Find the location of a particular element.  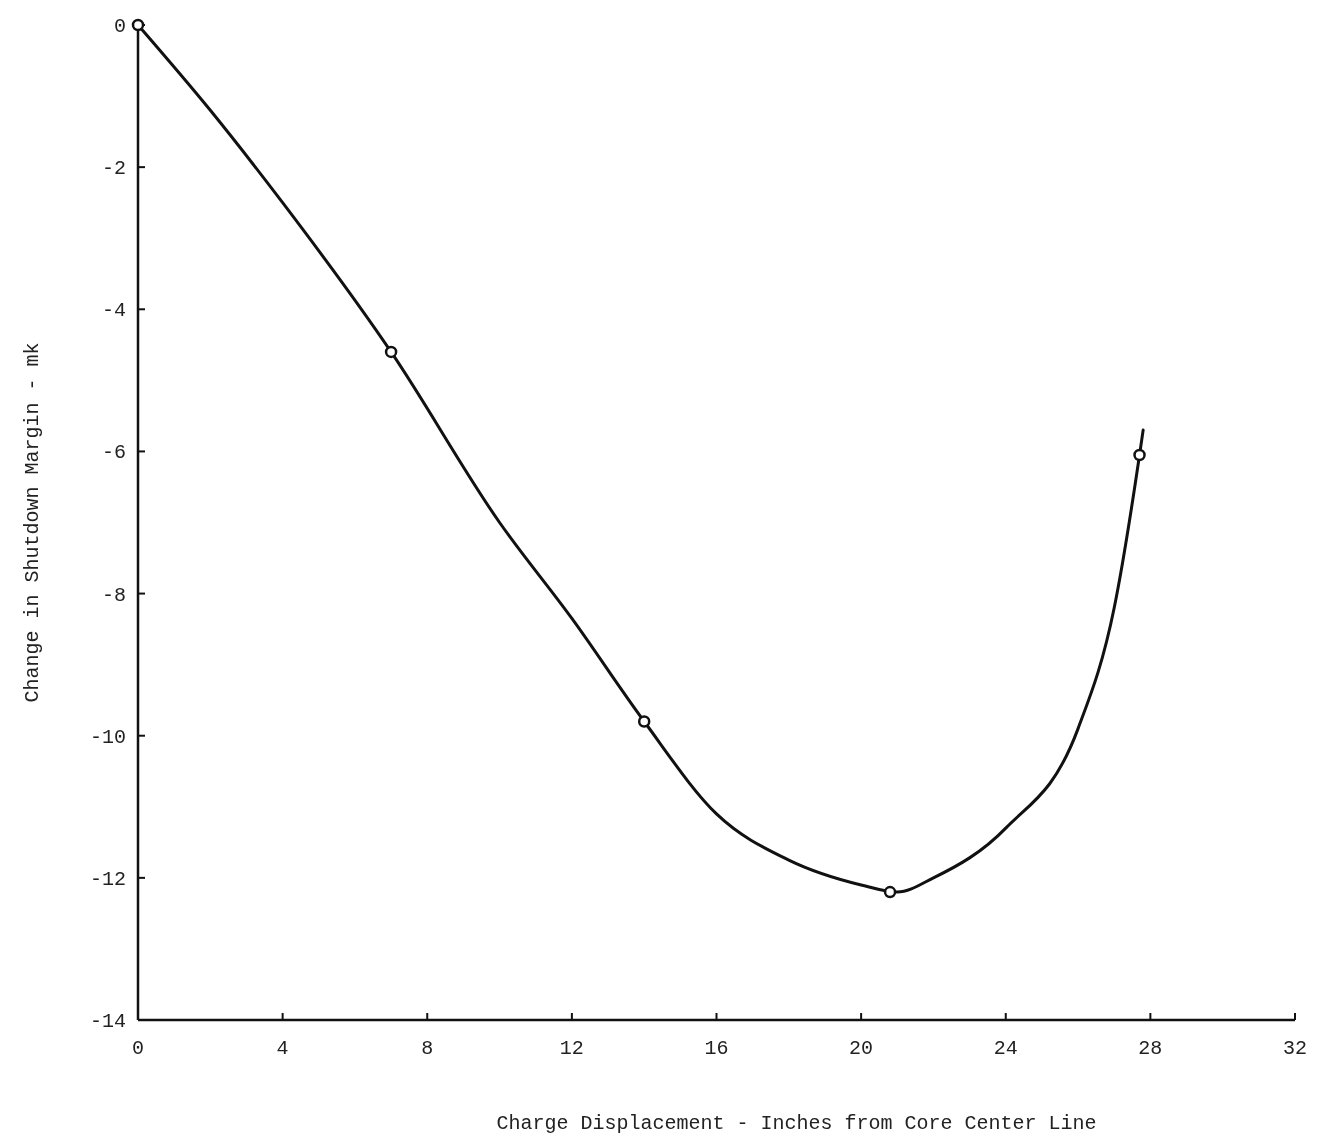

x-tick-label: 8 is located at coordinates (427, 1048).